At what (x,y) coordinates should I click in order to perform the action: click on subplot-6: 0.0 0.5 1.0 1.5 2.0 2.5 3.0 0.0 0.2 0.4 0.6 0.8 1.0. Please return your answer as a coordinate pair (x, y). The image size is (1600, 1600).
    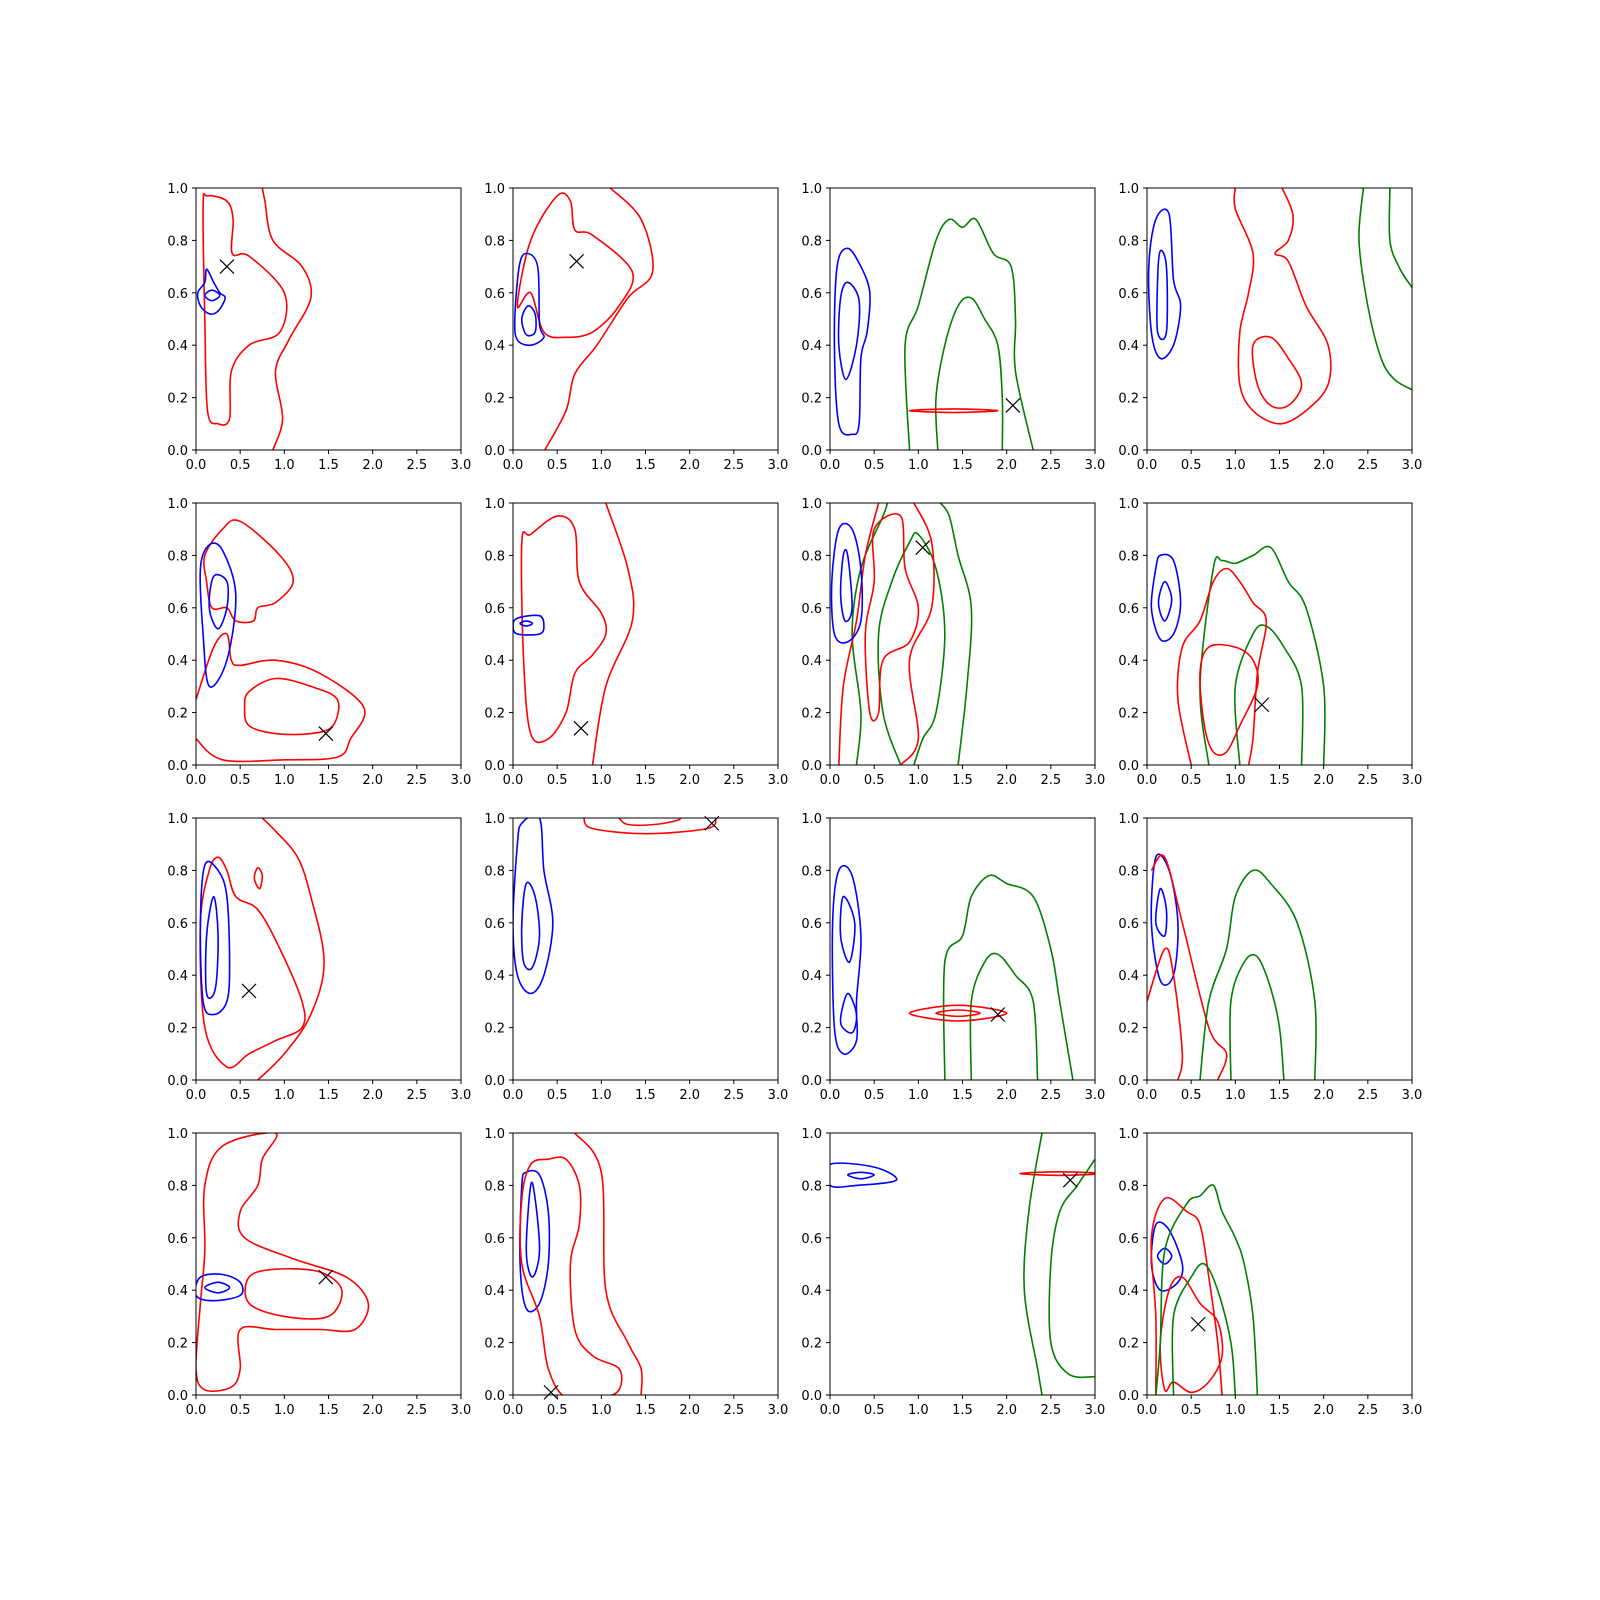
    Looking at the image, I should click on (636, 642).